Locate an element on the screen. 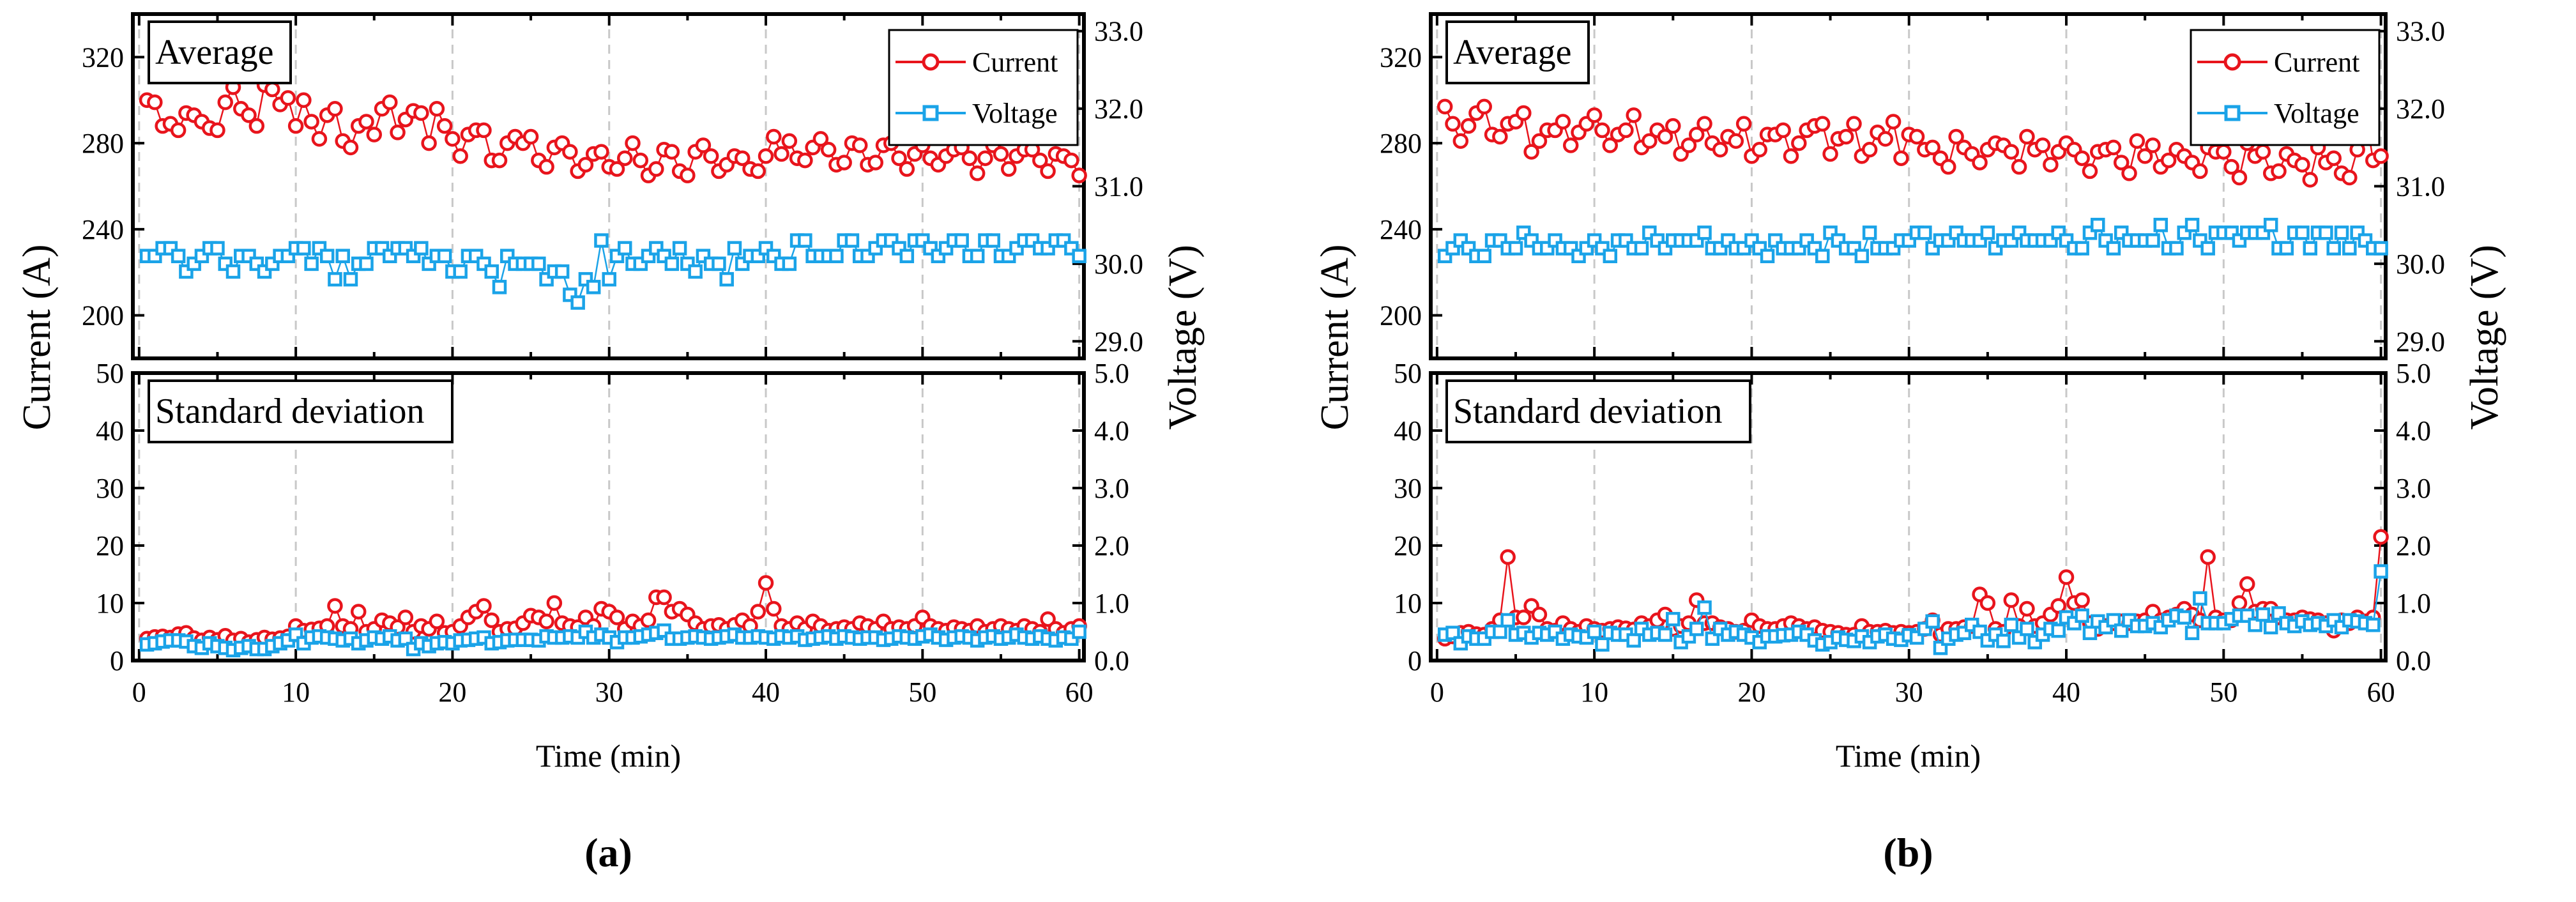 The width and height of the screenshot is (2576, 902). panel-label: Average is located at coordinates (214, 52).